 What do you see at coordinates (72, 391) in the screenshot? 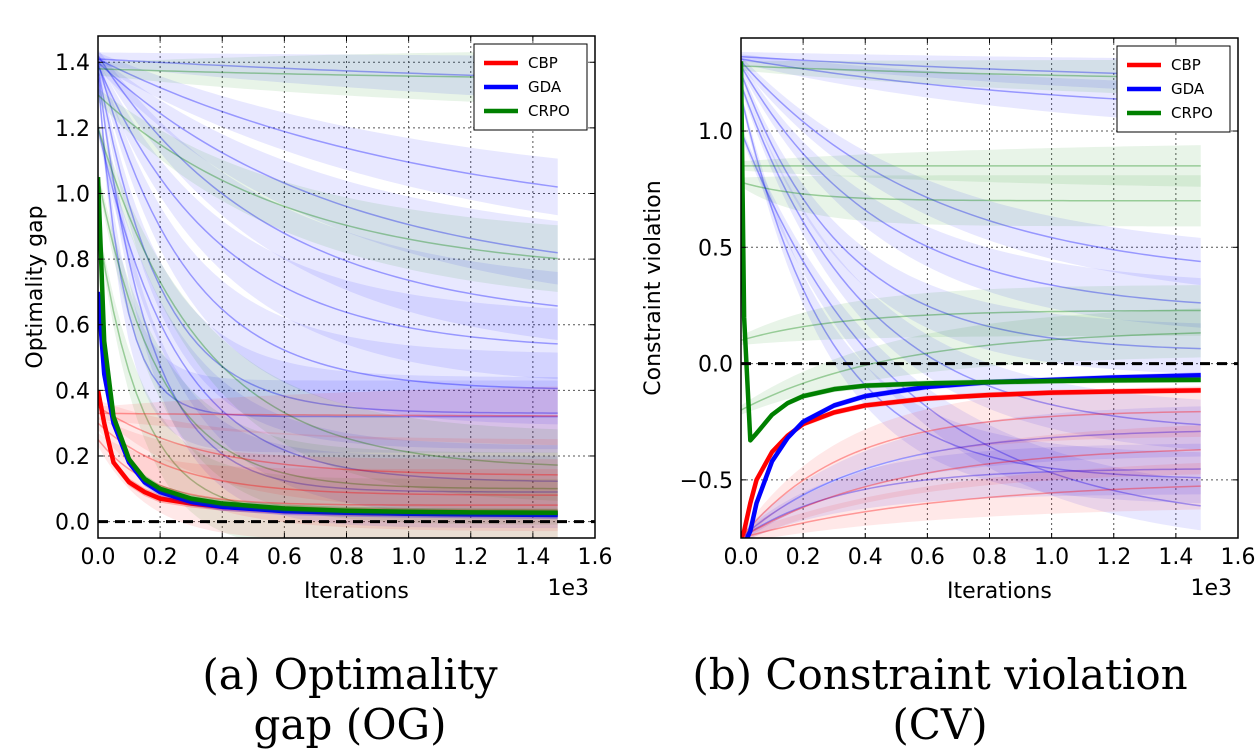
I see `y-tick-label: 0.4` at bounding box center [72, 391].